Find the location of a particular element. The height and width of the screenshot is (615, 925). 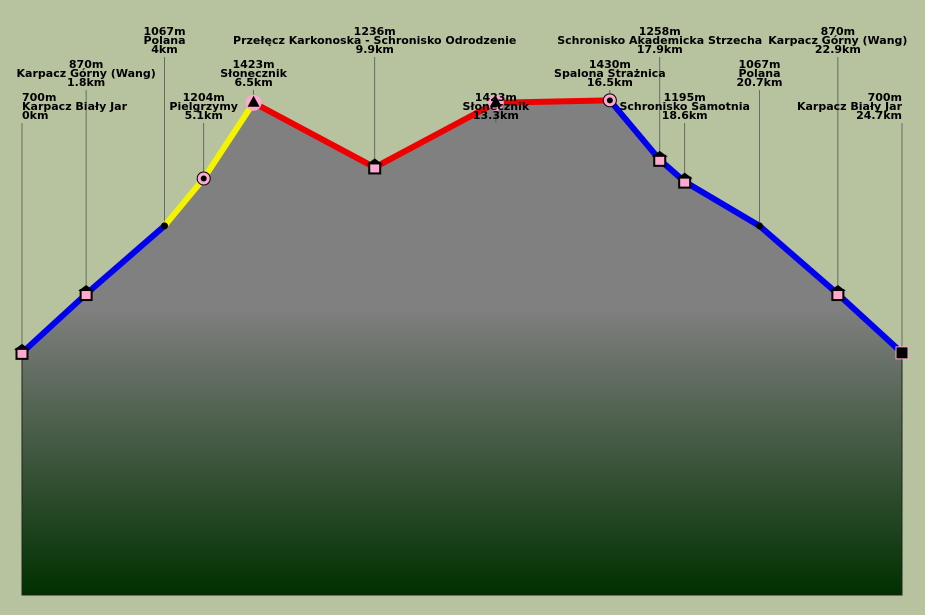

distance-label: 18.6km is located at coordinates (685, 115).